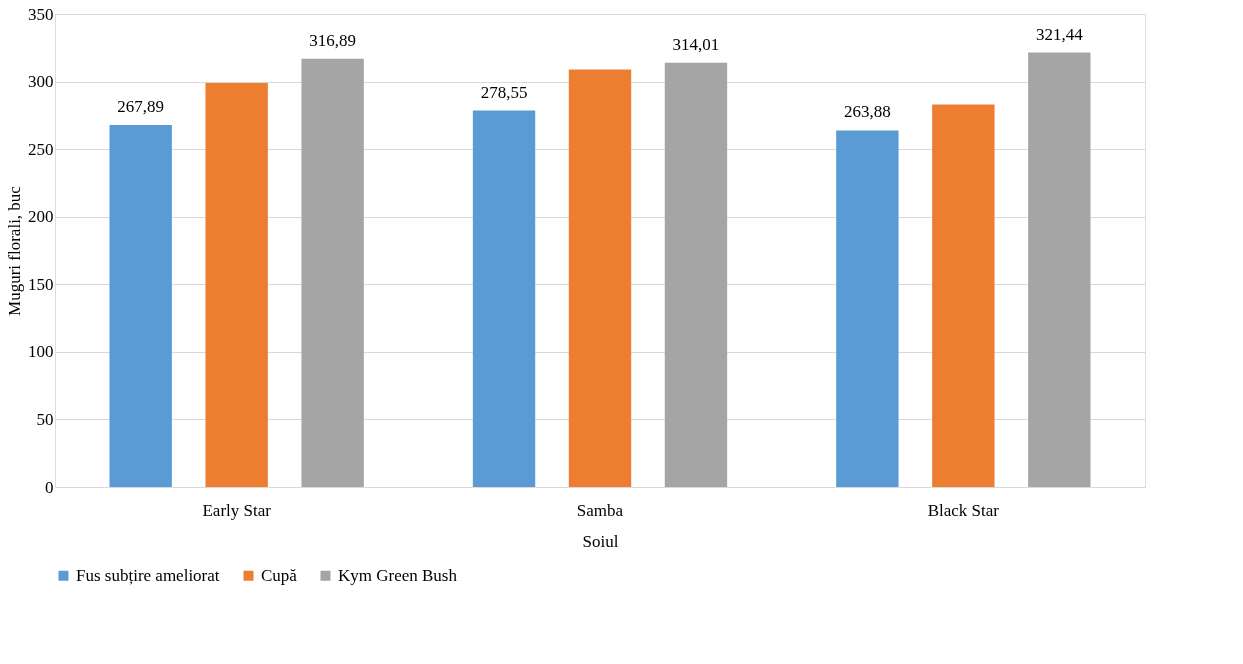  What do you see at coordinates (141, 106) in the screenshot?
I see `data-label: 267,89` at bounding box center [141, 106].